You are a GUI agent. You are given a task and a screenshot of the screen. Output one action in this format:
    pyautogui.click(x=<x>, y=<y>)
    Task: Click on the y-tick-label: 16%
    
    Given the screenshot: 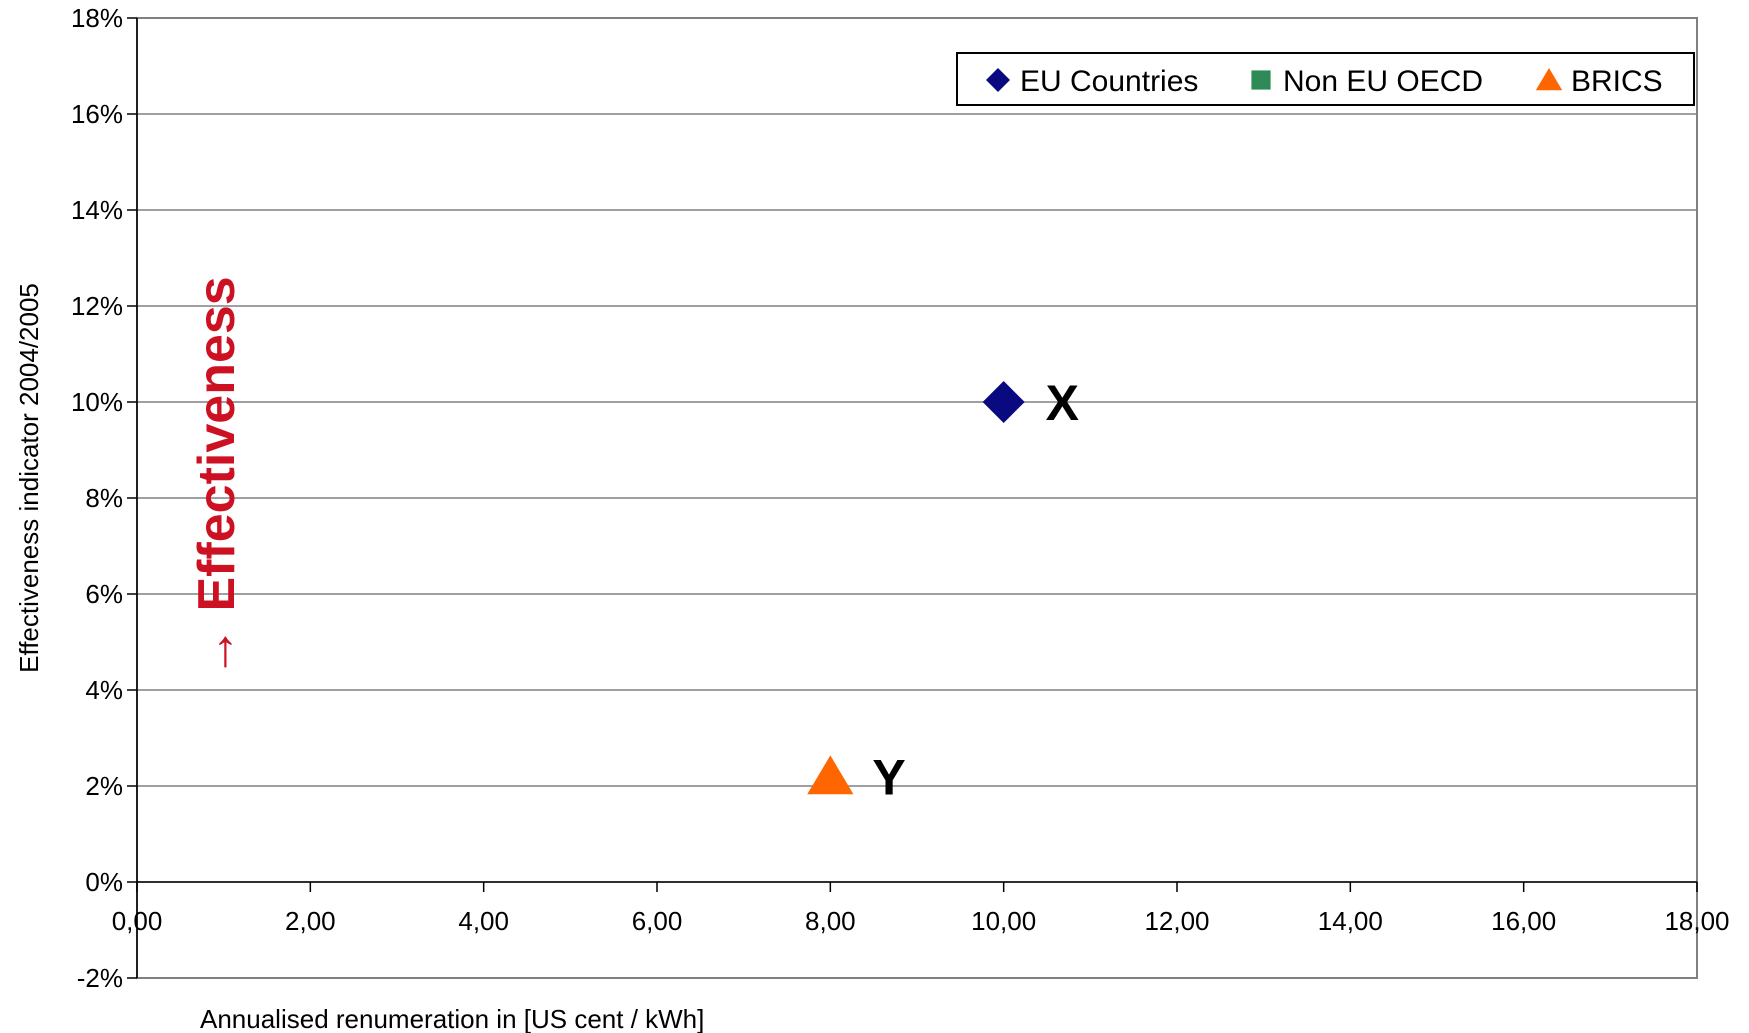 What is the action you would take?
    pyautogui.click(x=97, y=114)
    